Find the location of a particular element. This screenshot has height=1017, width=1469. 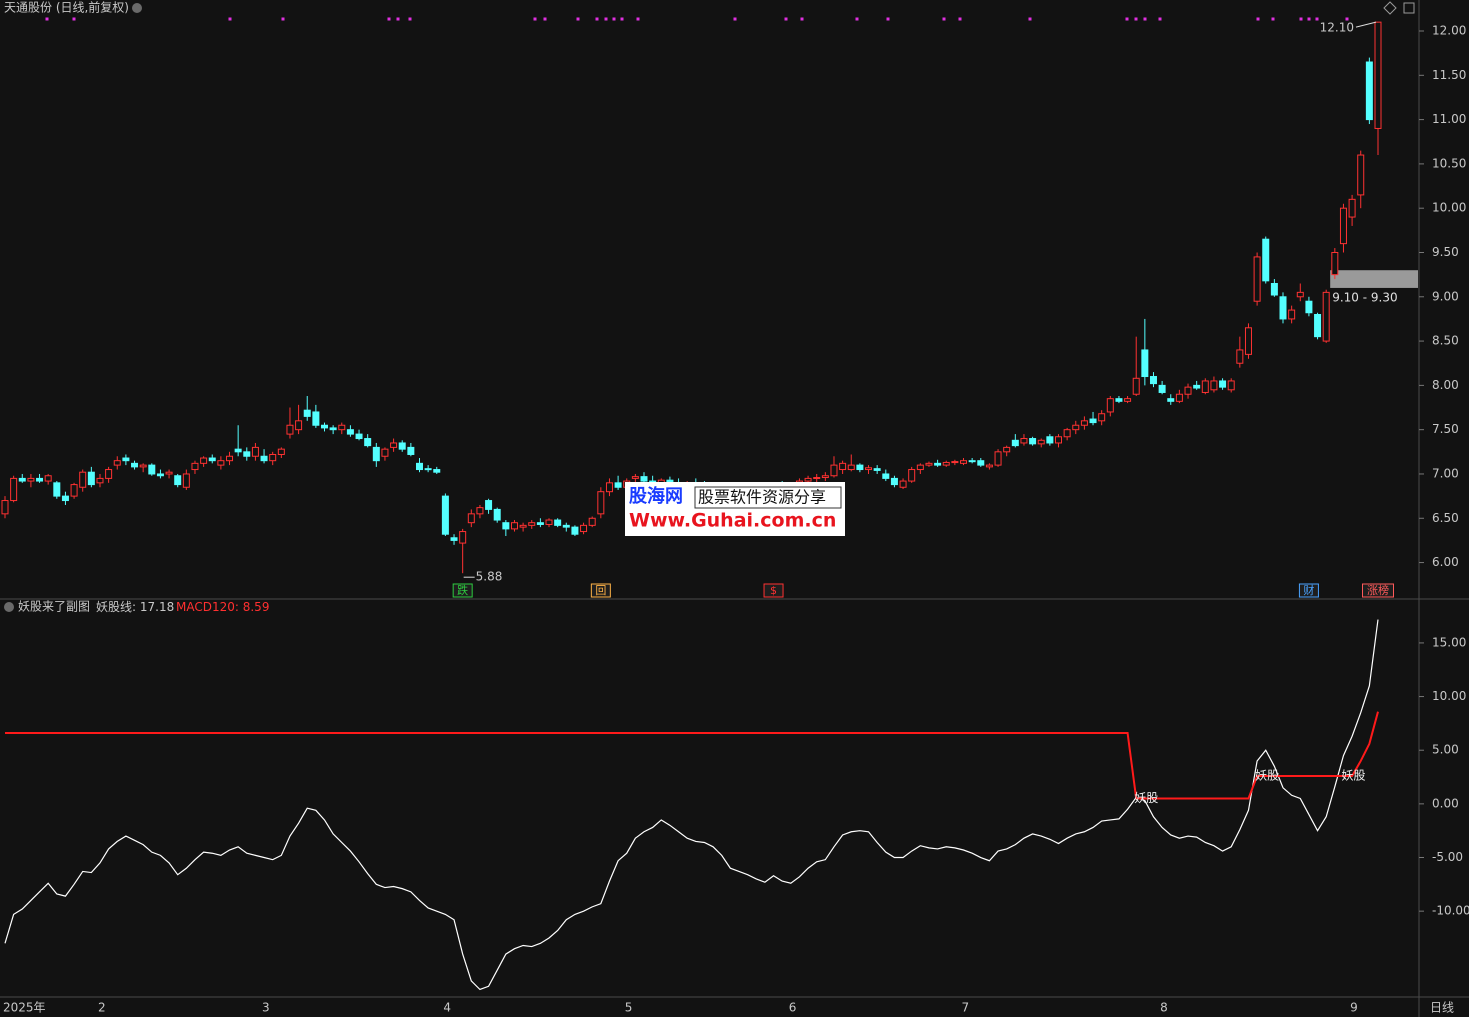

legend-value: 8.59 is located at coordinates (256, 607).